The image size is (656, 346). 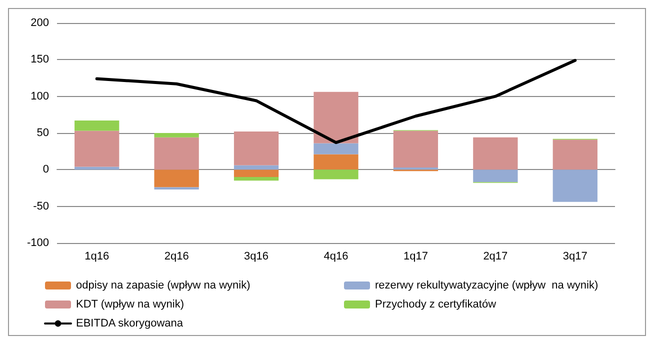 I want to click on x-tick-label: 2q16, so click(x=176, y=256).